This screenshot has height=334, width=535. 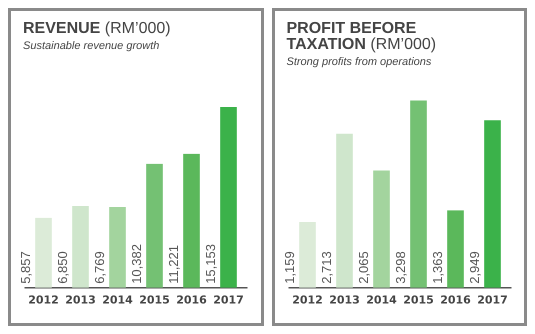 What do you see at coordinates (173, 264) in the screenshot?
I see `data-label: 11,221` at bounding box center [173, 264].